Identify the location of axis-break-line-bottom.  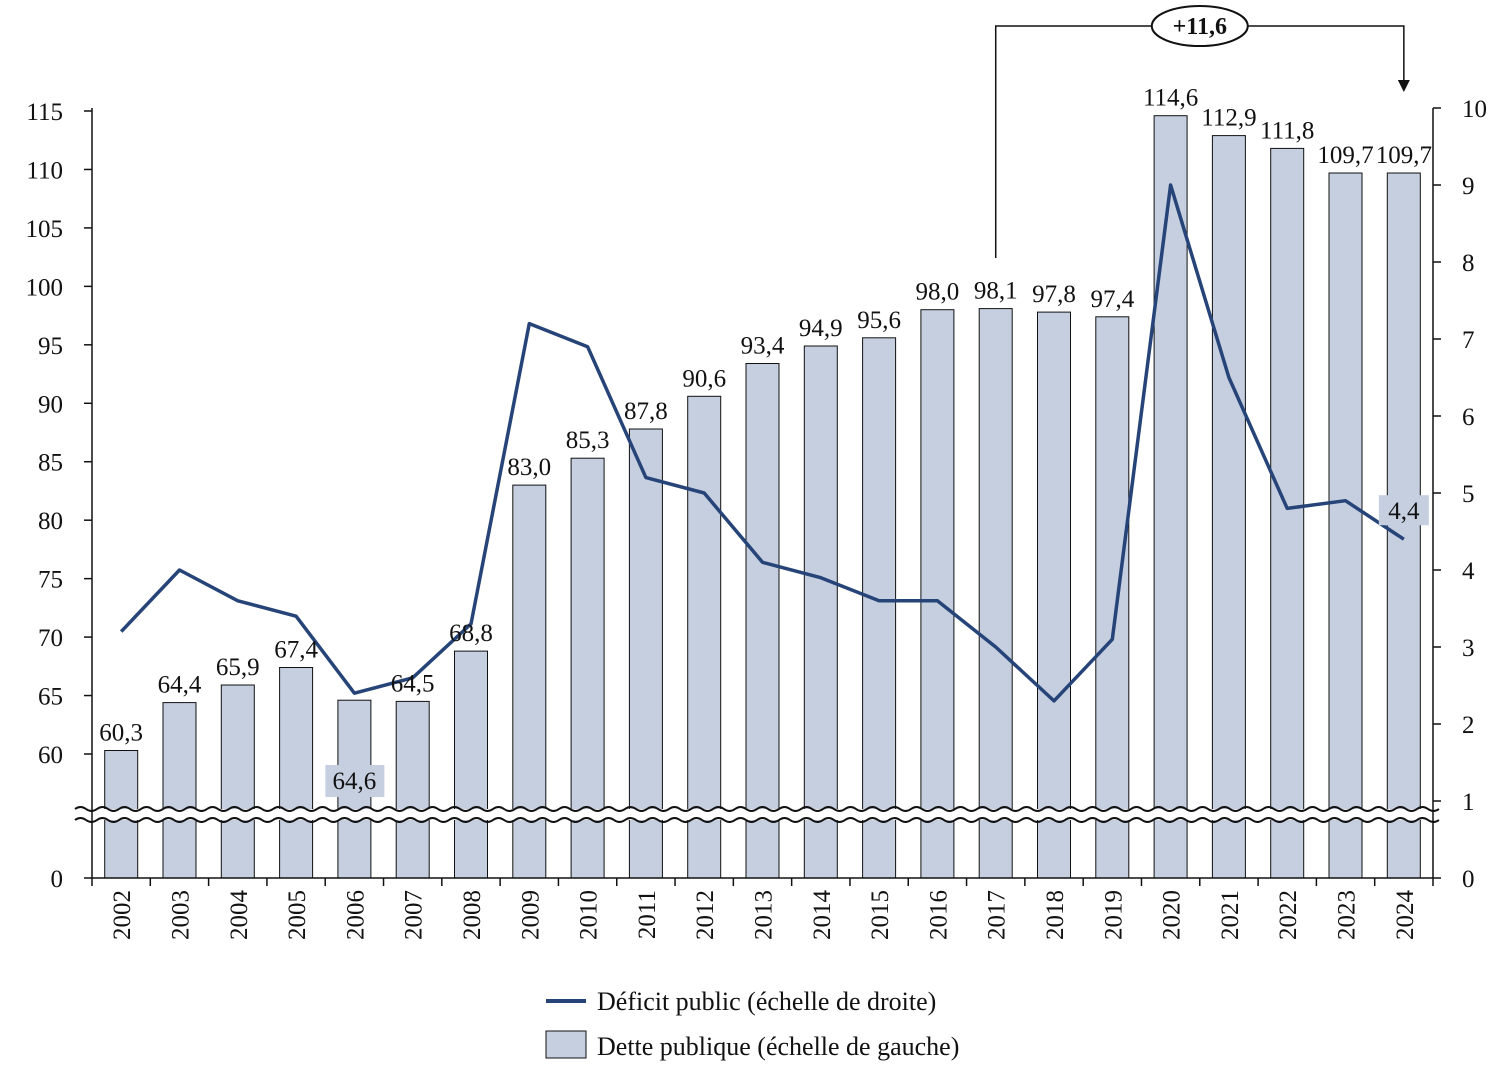
(757, 820).